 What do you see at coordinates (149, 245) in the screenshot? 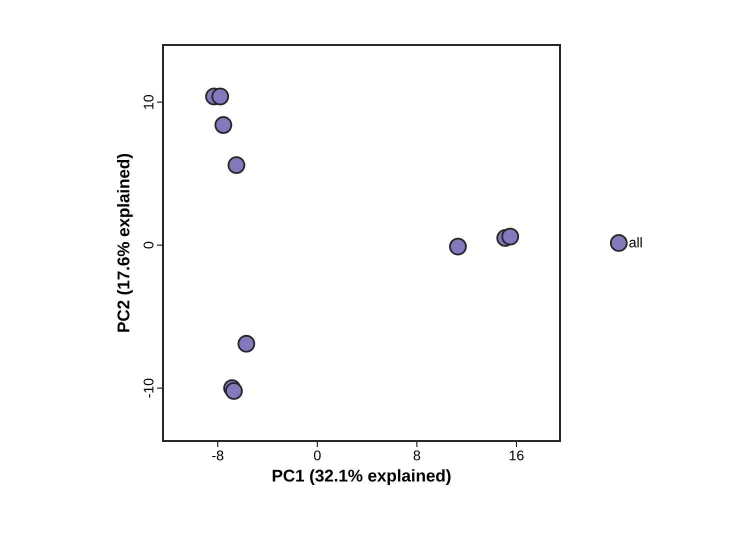
I see `y-tick-label: 0` at bounding box center [149, 245].